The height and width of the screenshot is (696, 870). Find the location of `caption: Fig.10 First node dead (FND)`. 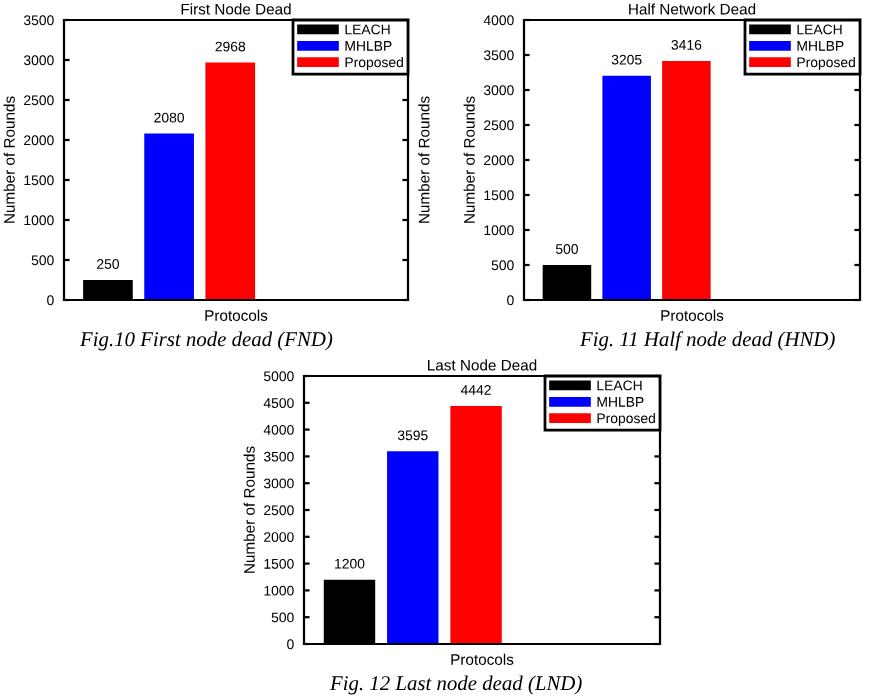

caption: Fig.10 First node dead (FND) is located at coordinates (206, 341).